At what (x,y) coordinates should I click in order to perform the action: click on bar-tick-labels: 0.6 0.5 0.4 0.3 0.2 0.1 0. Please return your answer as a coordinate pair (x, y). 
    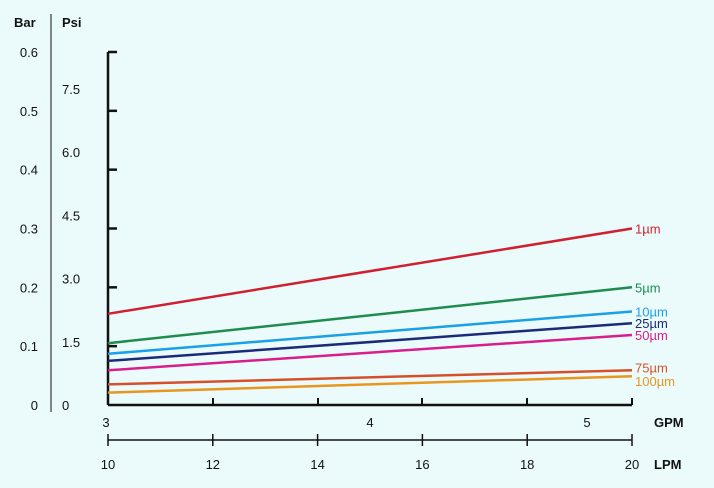
    Looking at the image, I should click on (29, 229).